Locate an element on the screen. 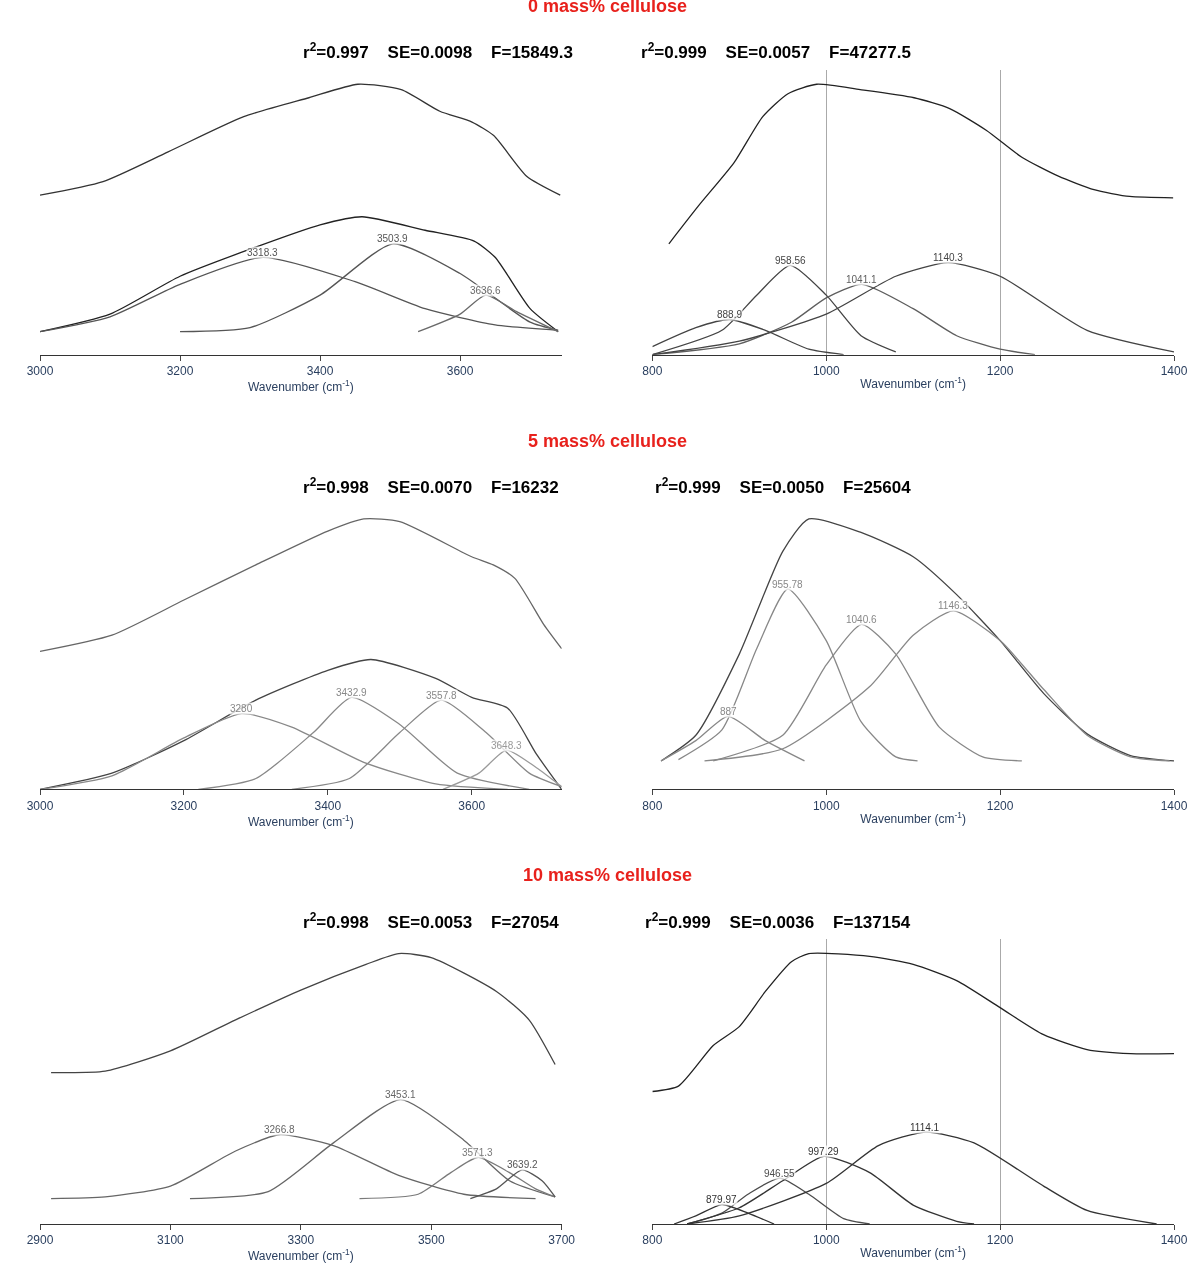  series-label: 3266.8 is located at coordinates (280, 1129).